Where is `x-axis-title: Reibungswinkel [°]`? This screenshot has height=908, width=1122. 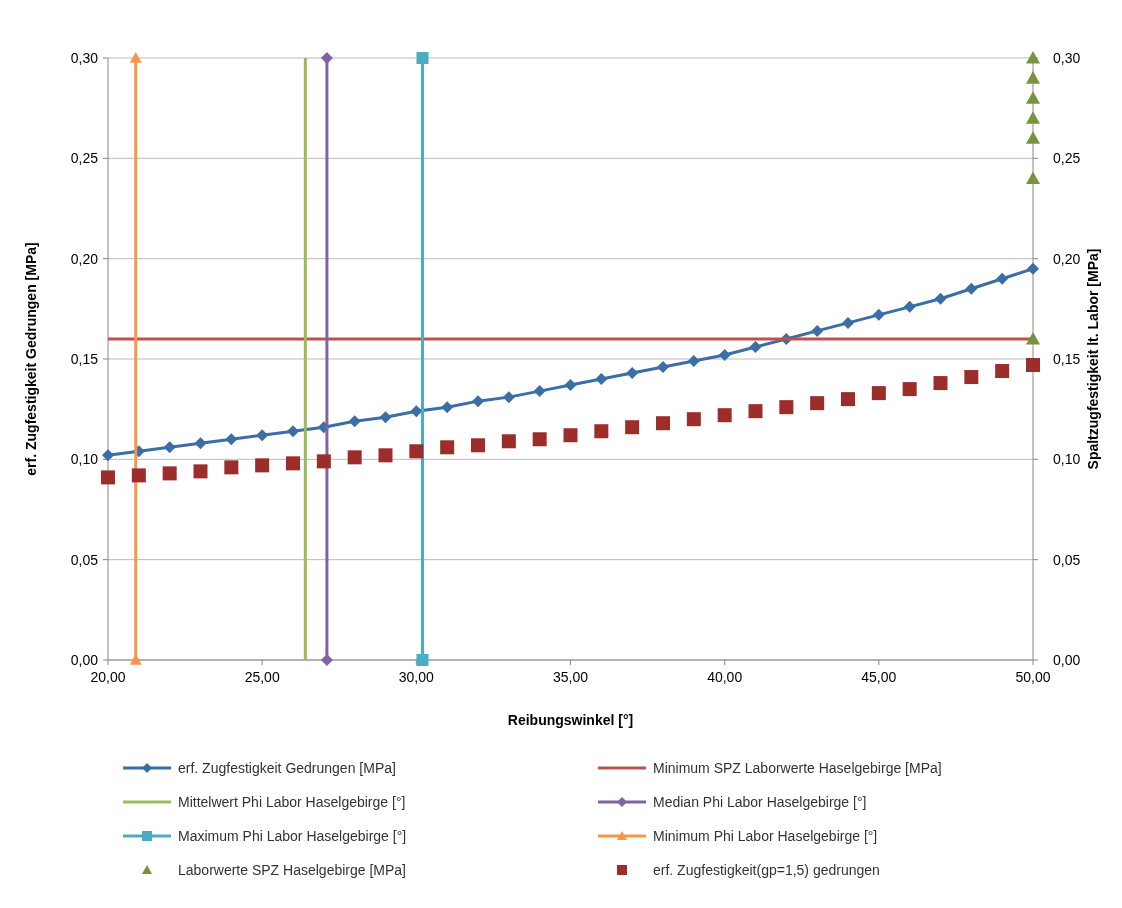 x-axis-title: Reibungswinkel [°] is located at coordinates (570, 720).